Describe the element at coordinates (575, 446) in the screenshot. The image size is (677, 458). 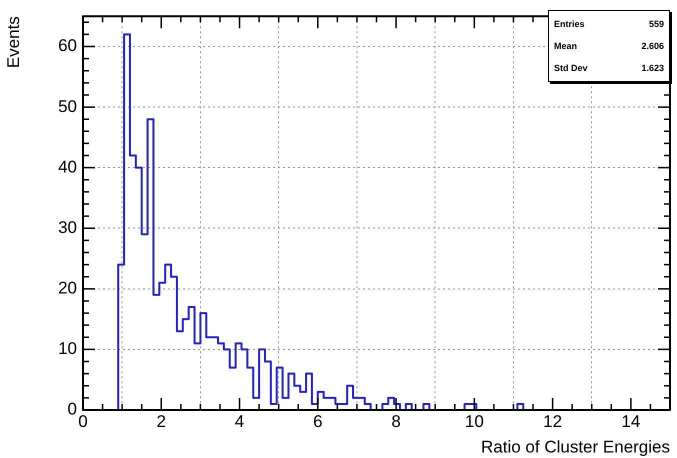
I see `x-axis-title: Ratio of Cluster Energies` at that location.